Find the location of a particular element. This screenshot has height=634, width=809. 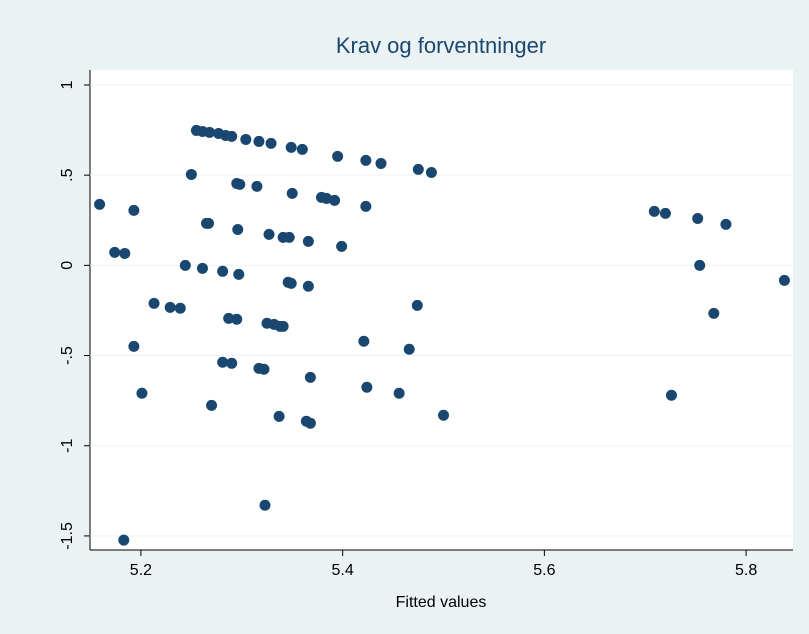

y-tick-label: -1.5 is located at coordinates (67, 536).